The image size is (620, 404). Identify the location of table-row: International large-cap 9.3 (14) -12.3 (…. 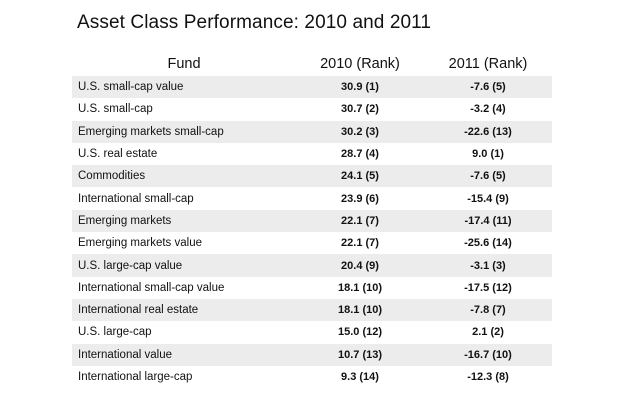
(312, 377).